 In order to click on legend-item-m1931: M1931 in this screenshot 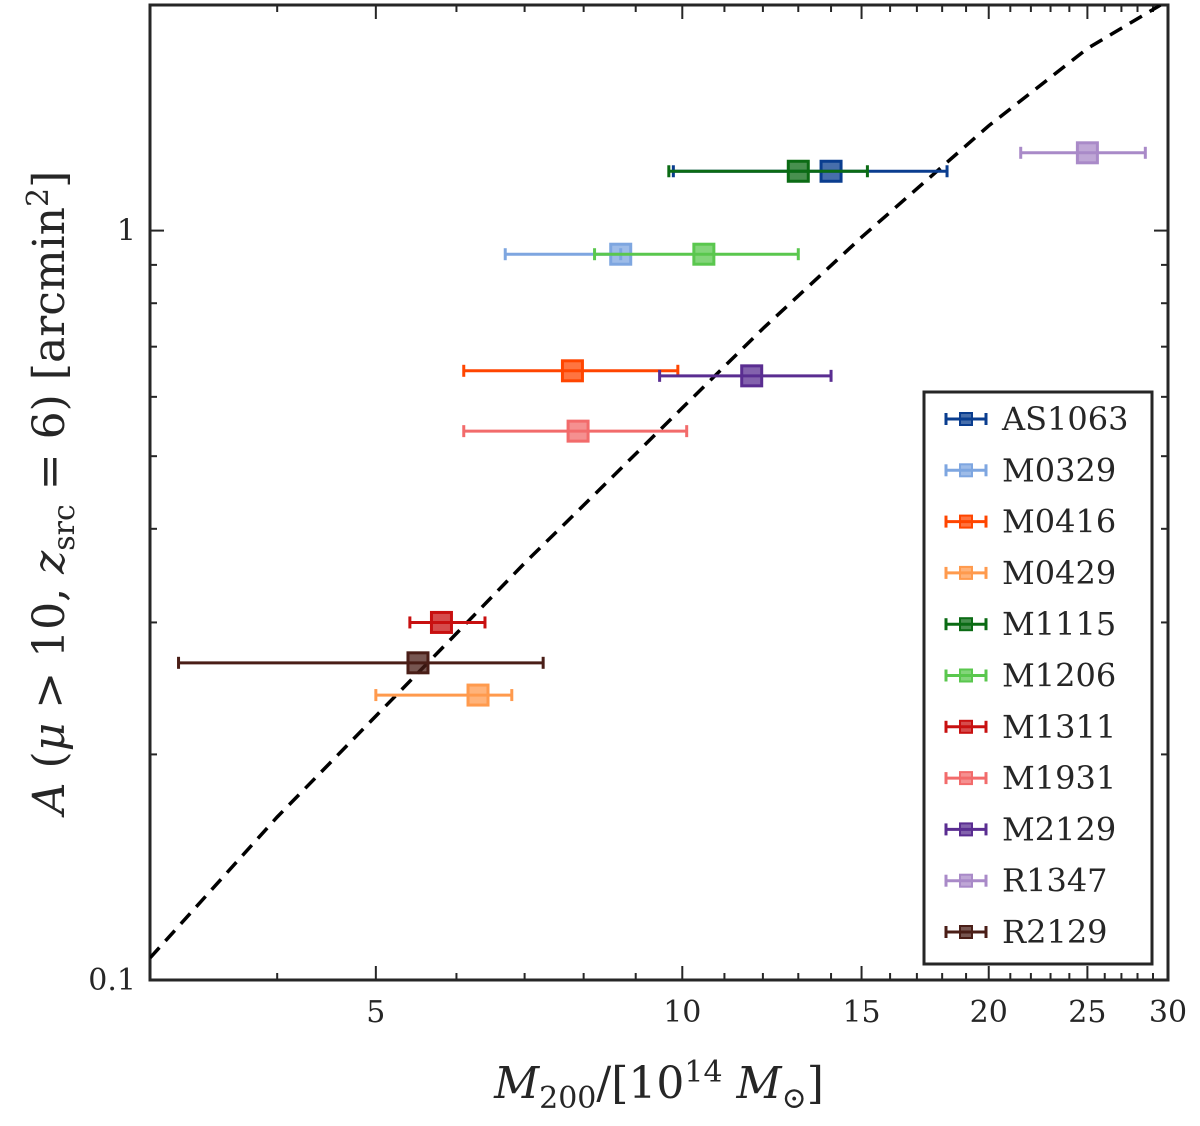, I will do `click(1030, 778)`.